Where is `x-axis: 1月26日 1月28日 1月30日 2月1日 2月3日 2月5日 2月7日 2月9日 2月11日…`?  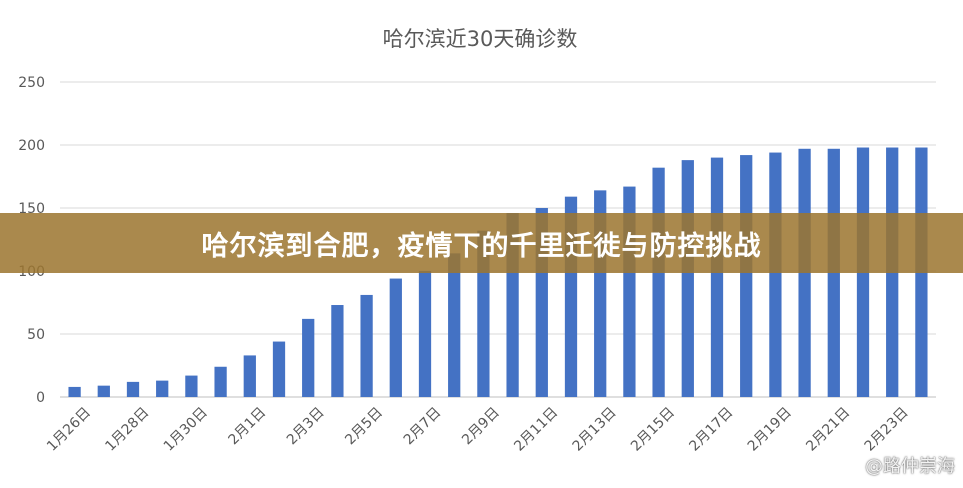 x-axis: 1月26日 1月28日 1月30日 2月1日 2月3日 2月5日 2月7日 2月9日 2月11日… is located at coordinates (478, 430).